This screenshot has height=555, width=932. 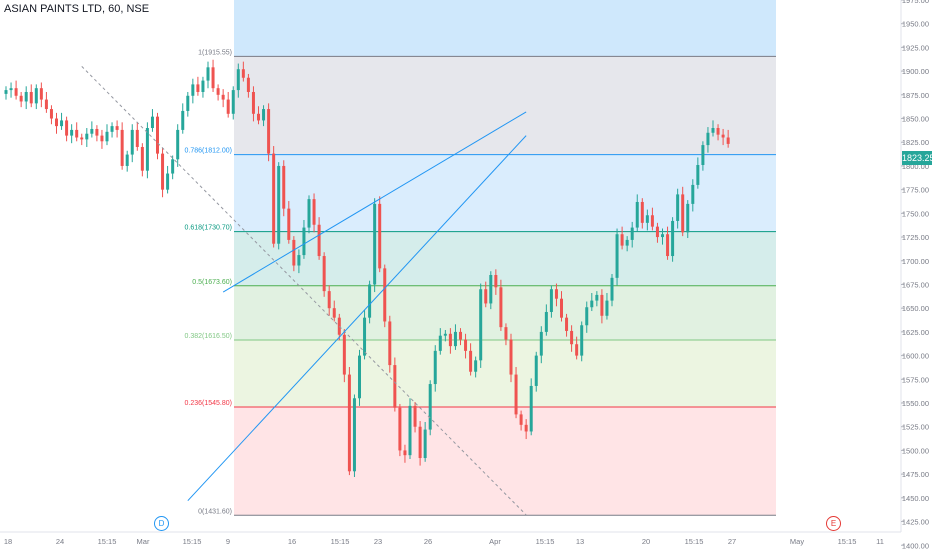 I want to click on channel-trendline, so click(x=374, y=202).